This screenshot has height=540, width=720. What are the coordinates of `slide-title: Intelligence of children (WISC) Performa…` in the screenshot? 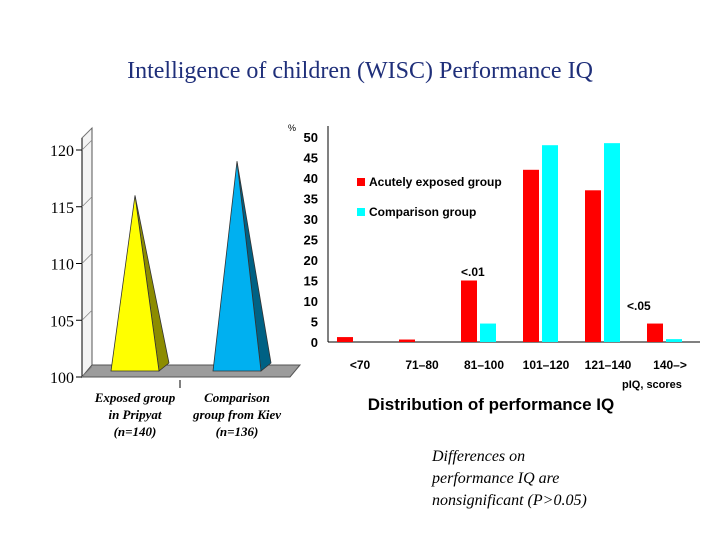 It's located at (360, 71).